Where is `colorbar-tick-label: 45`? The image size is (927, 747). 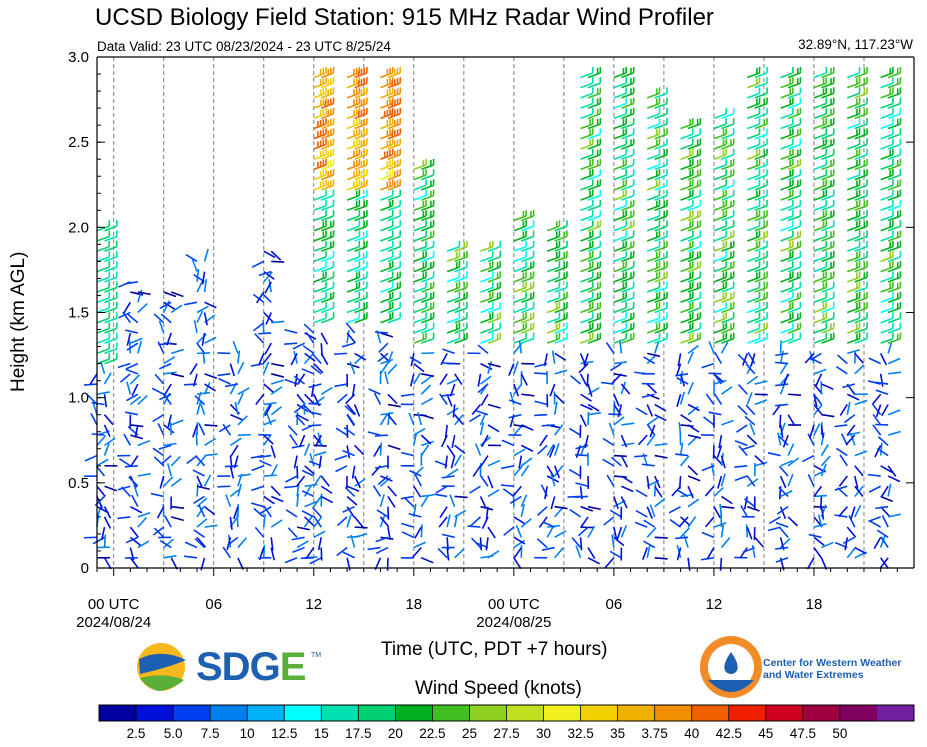
colorbar-tick-label: 45 is located at coordinates (765, 733).